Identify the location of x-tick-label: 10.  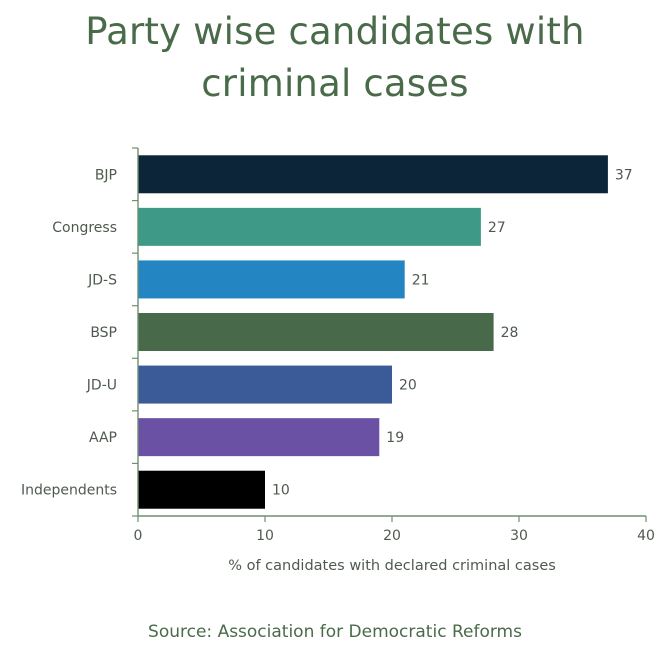
(265, 536).